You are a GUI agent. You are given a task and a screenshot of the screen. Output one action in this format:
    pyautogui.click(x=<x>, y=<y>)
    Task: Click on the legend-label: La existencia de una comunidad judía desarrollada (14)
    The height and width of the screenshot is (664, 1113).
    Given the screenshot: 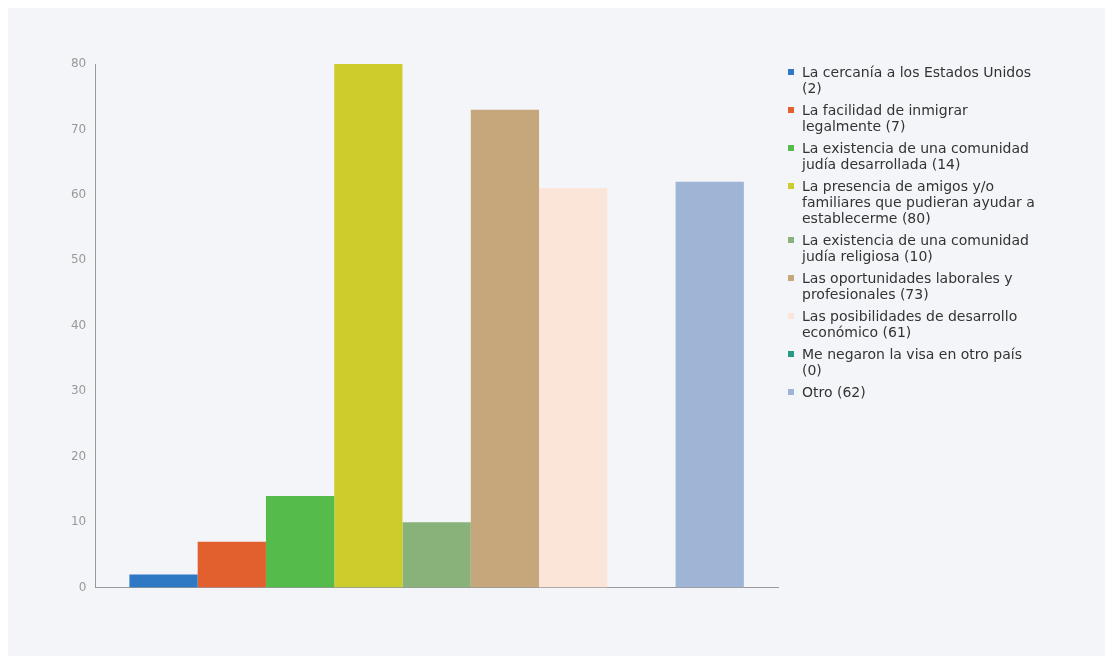 What is the action you would take?
    pyautogui.click(x=916, y=156)
    